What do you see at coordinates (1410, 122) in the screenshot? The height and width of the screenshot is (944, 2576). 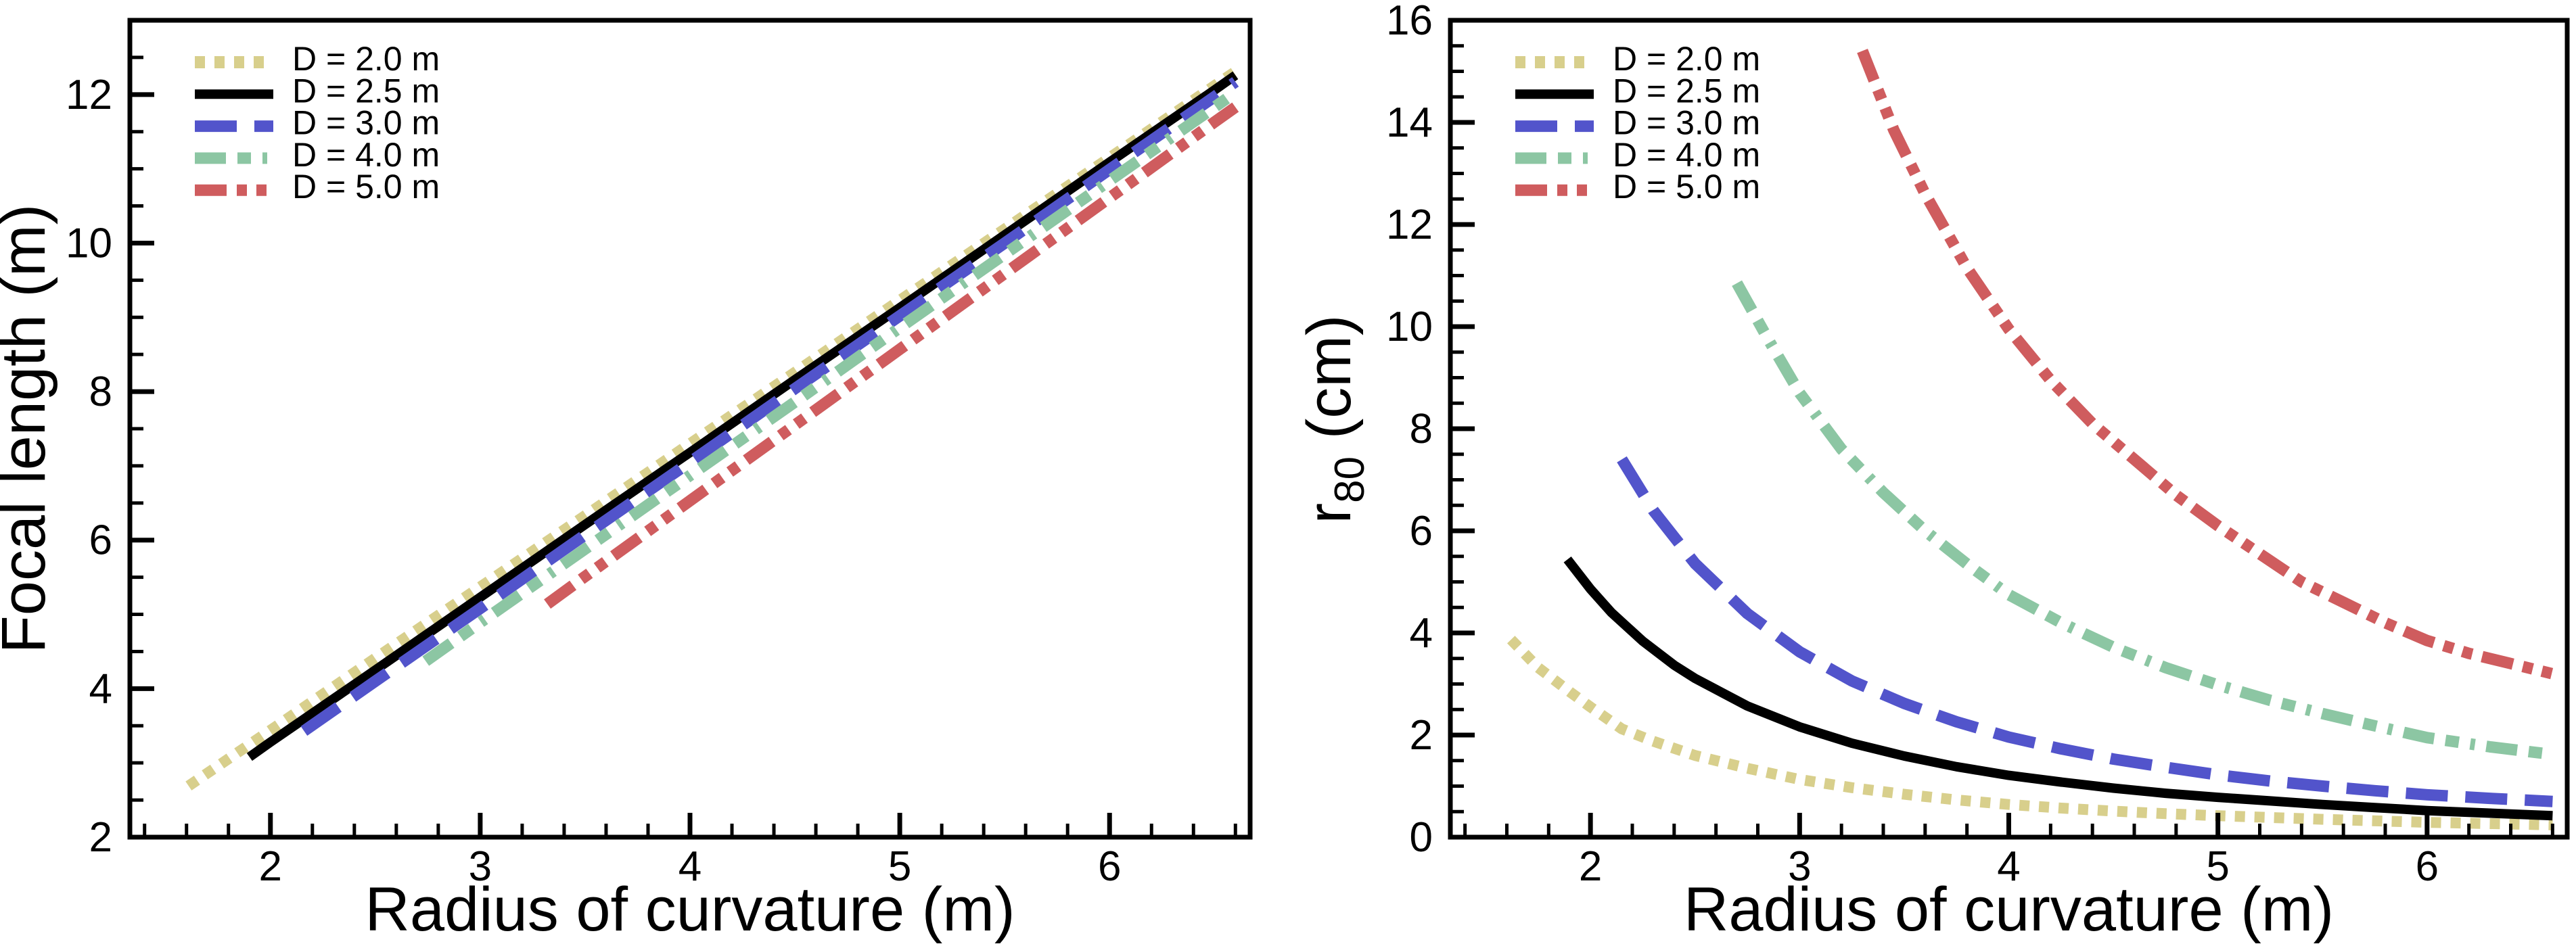 I see `y-tick-label: 14` at bounding box center [1410, 122].